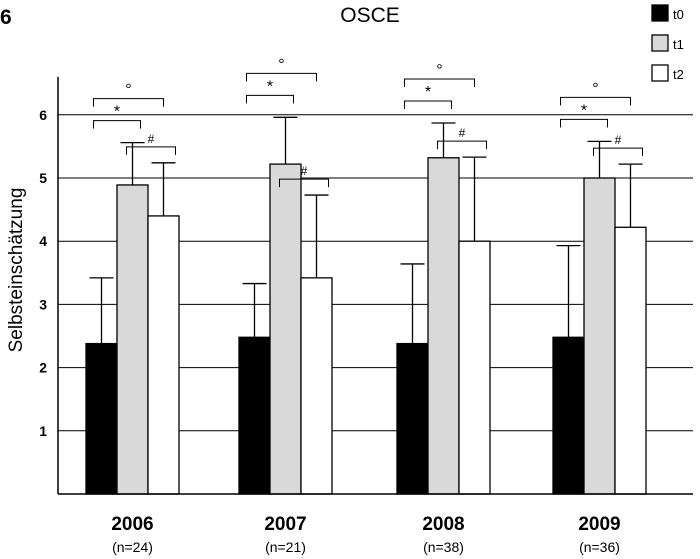  What do you see at coordinates (117, 124) in the screenshot?
I see `sig-bracket-2006-t0-t1` at bounding box center [117, 124].